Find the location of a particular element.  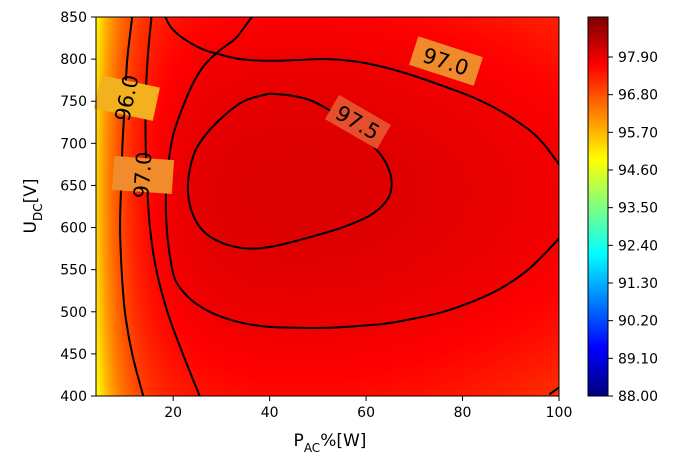

colorbar-tick-label: 93.50 is located at coordinates (638, 209).